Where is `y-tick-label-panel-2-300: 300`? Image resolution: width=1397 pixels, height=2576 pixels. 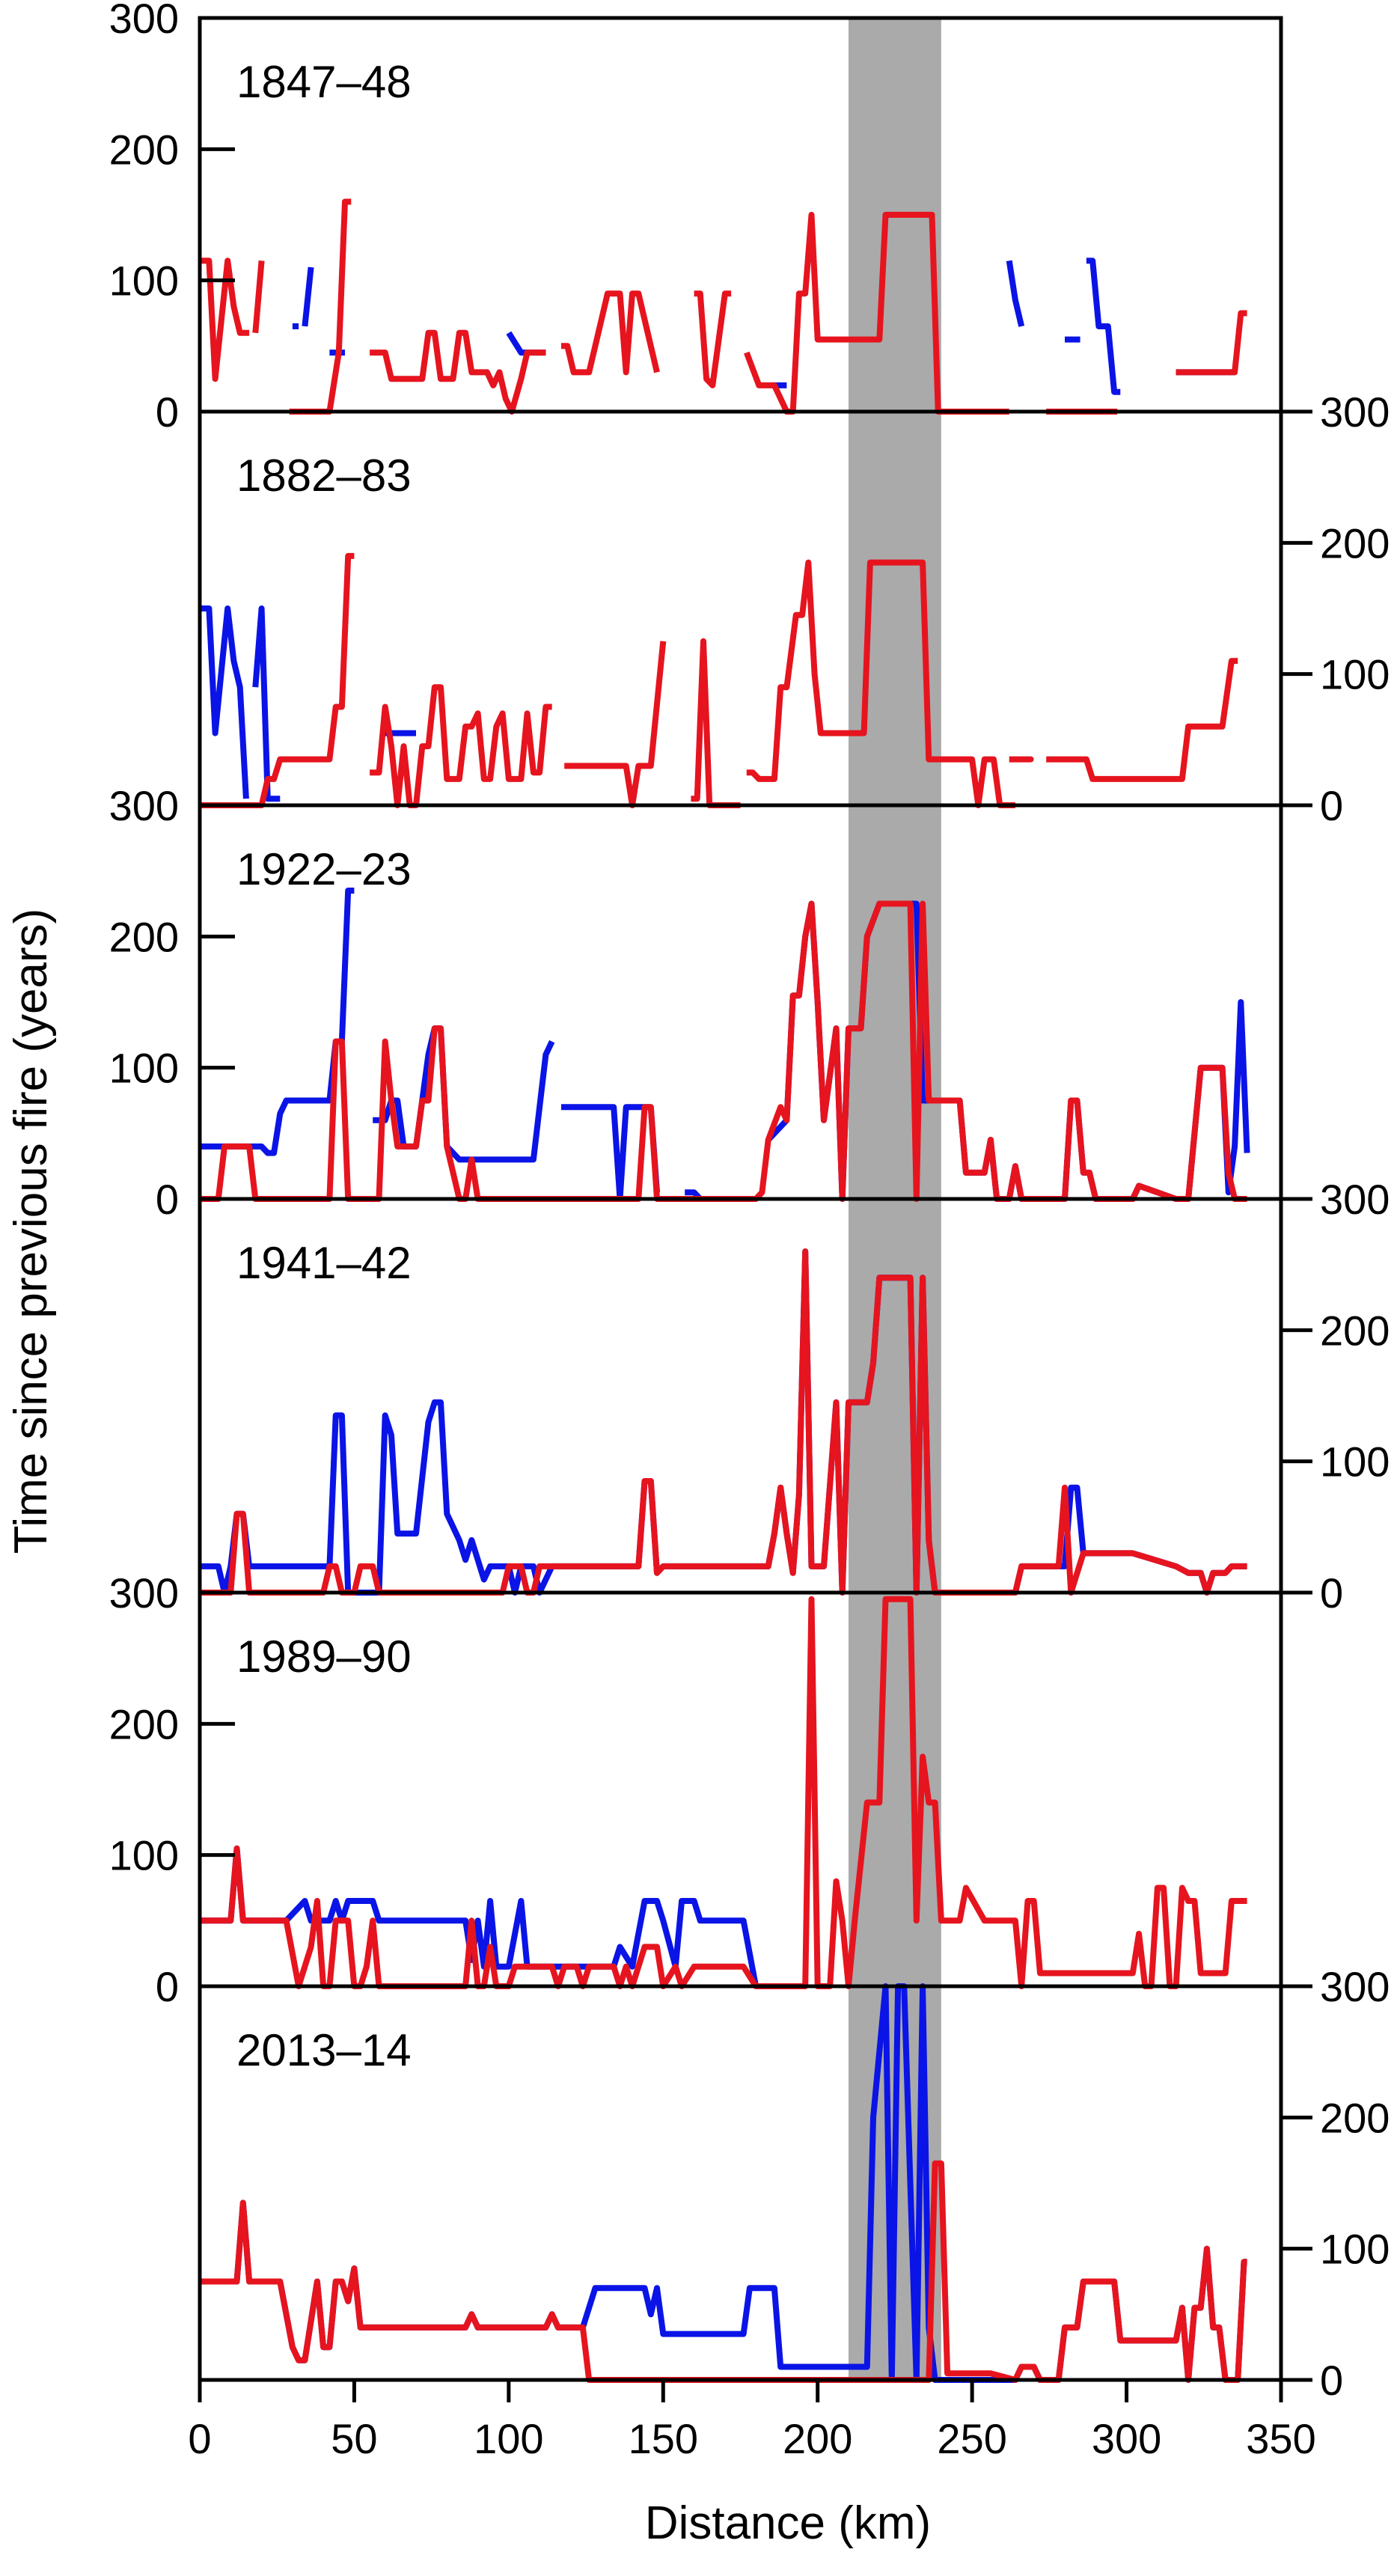
y-tick-label-panel-2-300: 300 is located at coordinates (1355, 412).